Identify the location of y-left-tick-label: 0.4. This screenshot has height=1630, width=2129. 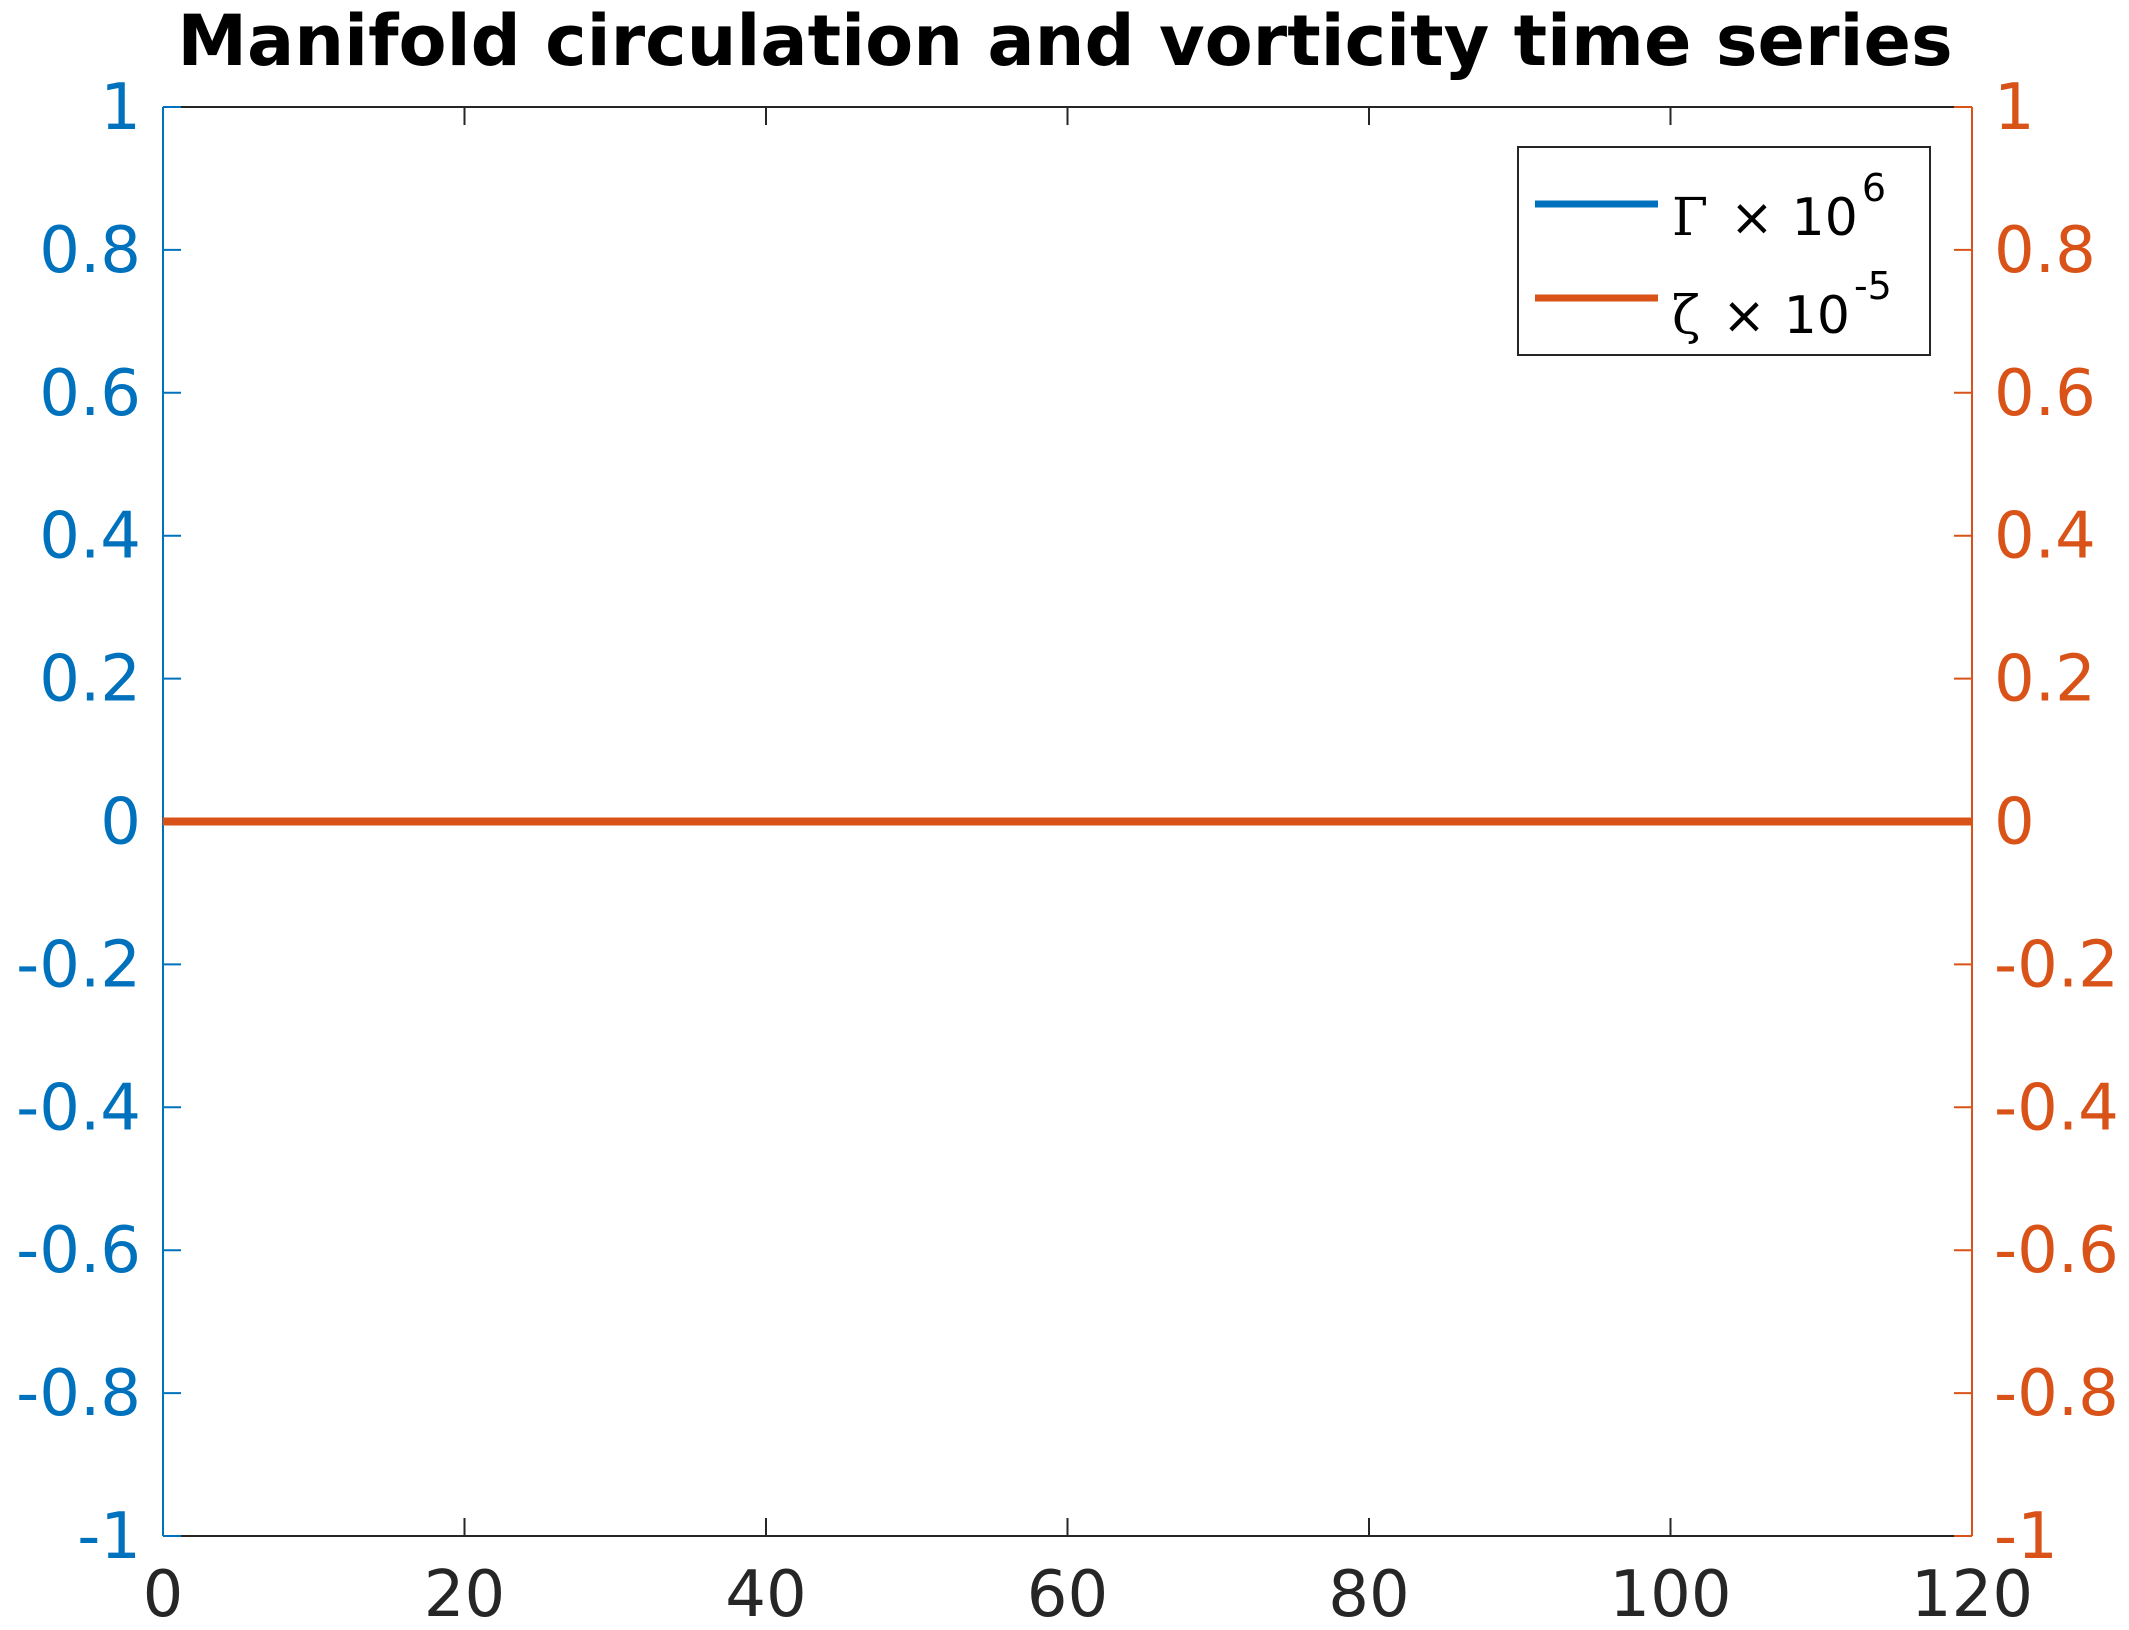
(90, 537).